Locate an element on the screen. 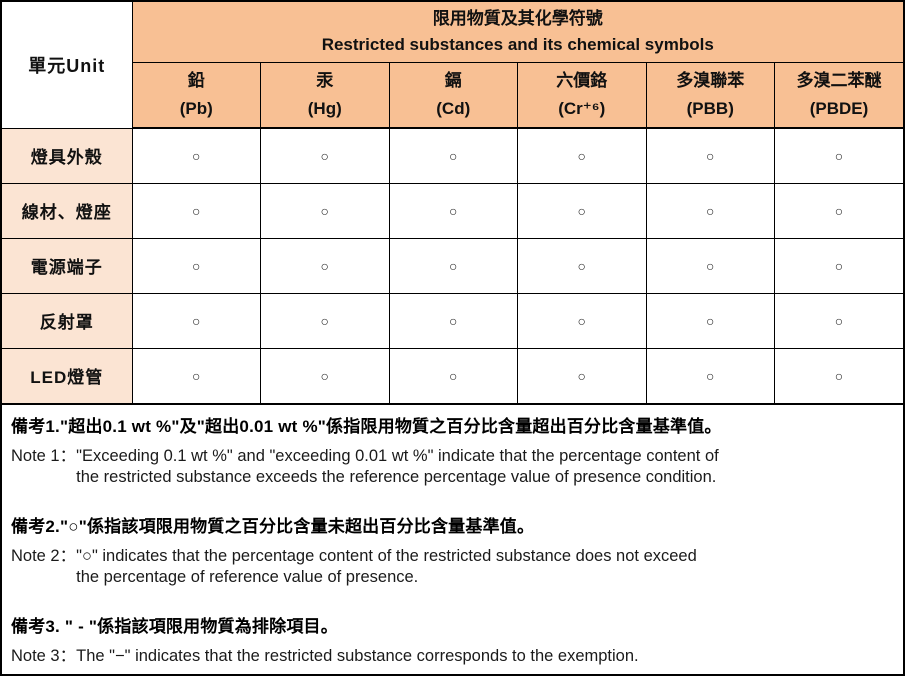  column-header-zh: 汞 is located at coordinates (325, 80).